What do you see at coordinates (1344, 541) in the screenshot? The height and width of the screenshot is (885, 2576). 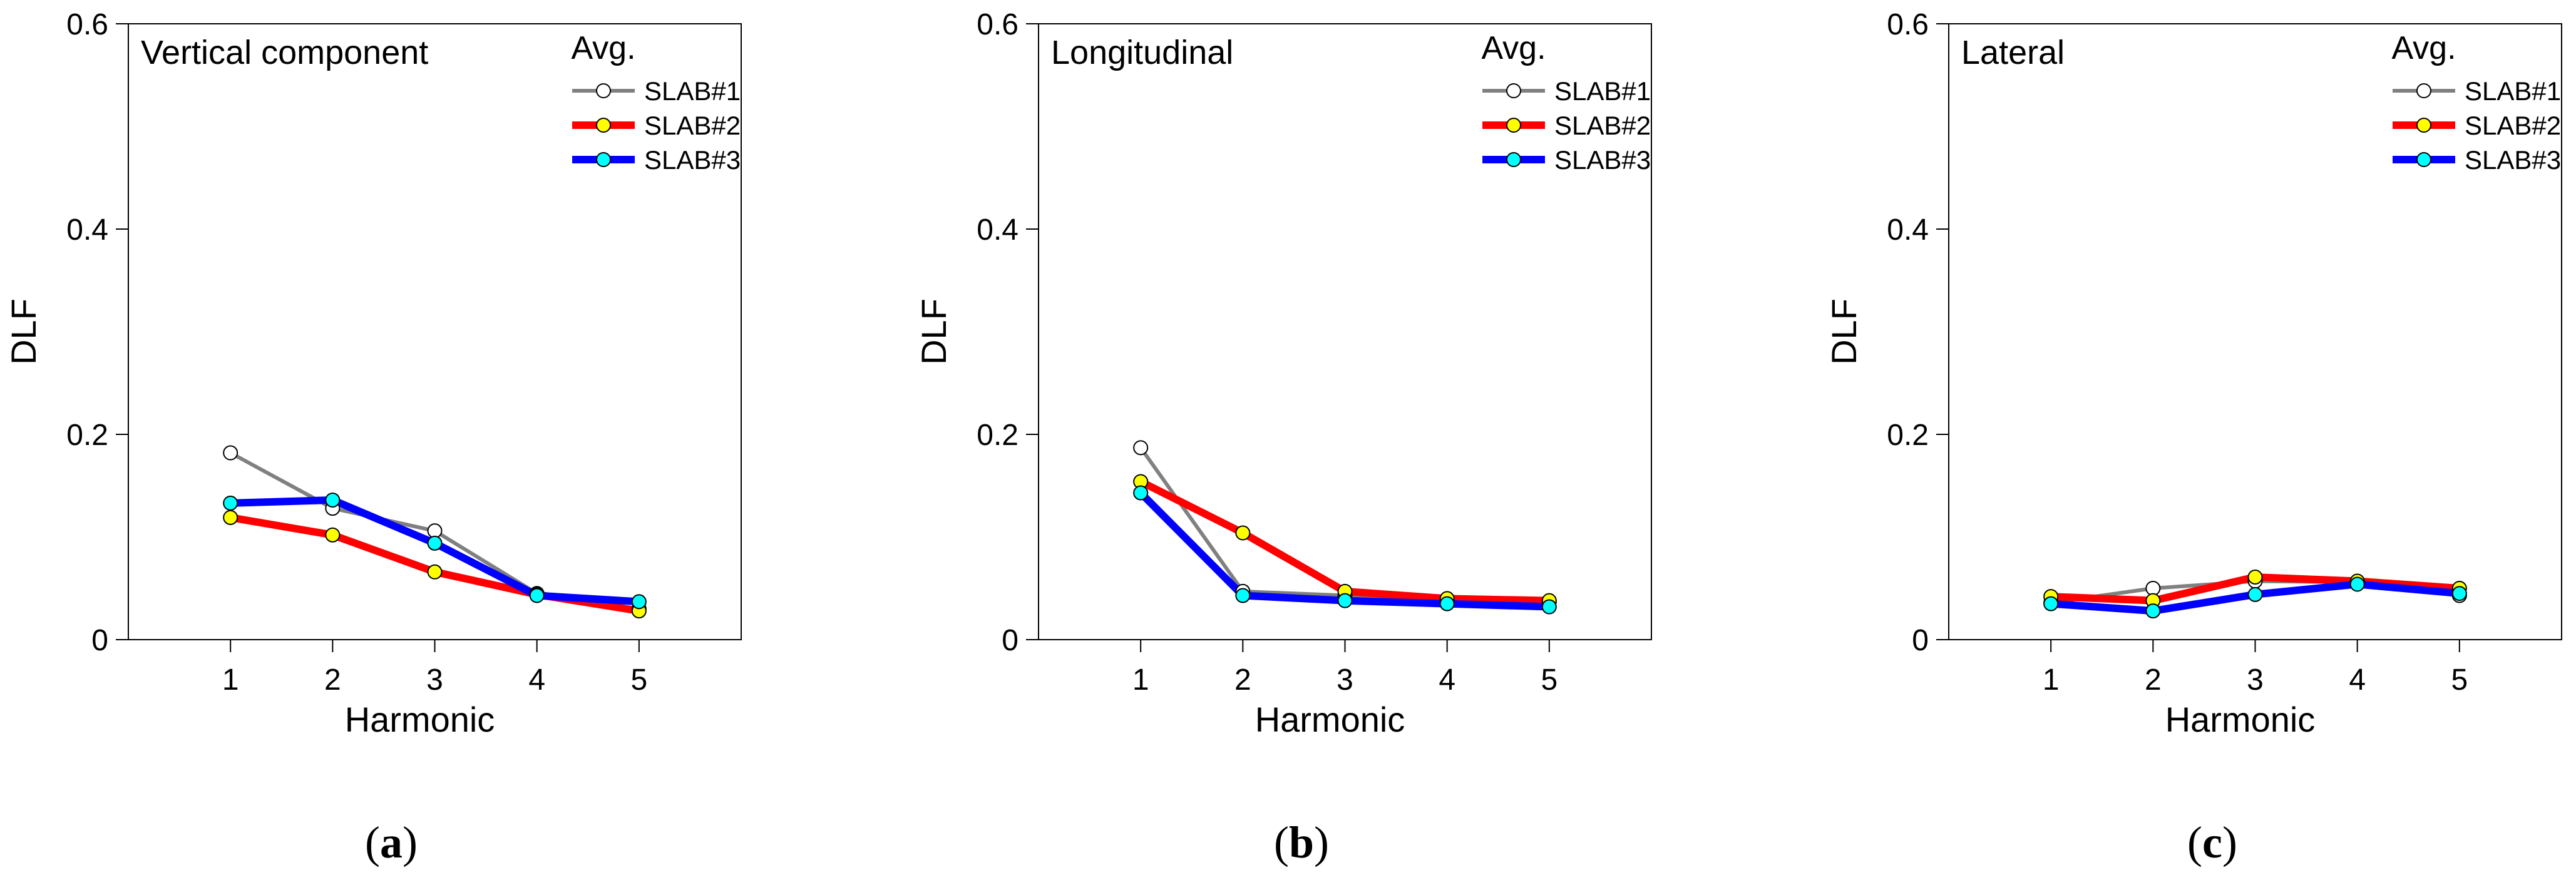 I see `series-line-slab2` at bounding box center [1344, 541].